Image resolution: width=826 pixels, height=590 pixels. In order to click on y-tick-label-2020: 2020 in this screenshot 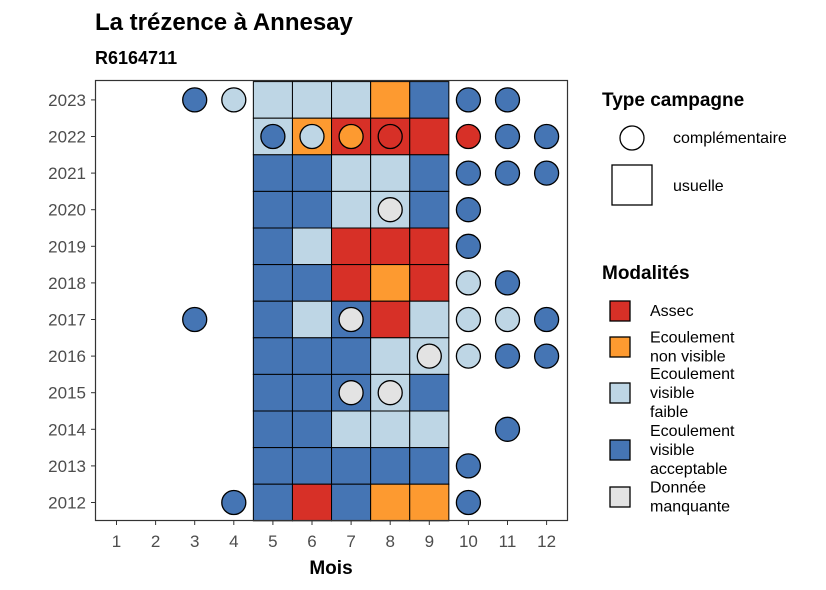, I will do `click(67, 210)`.